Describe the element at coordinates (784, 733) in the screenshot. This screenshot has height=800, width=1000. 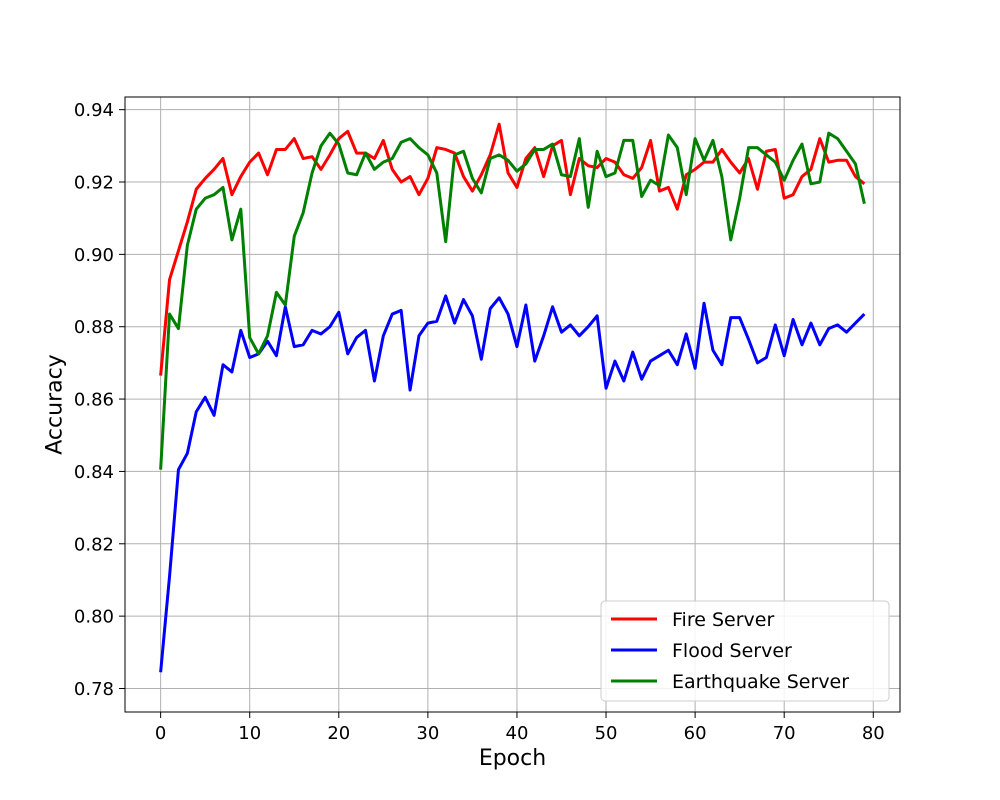
I see `x-tick-label: 70` at that location.